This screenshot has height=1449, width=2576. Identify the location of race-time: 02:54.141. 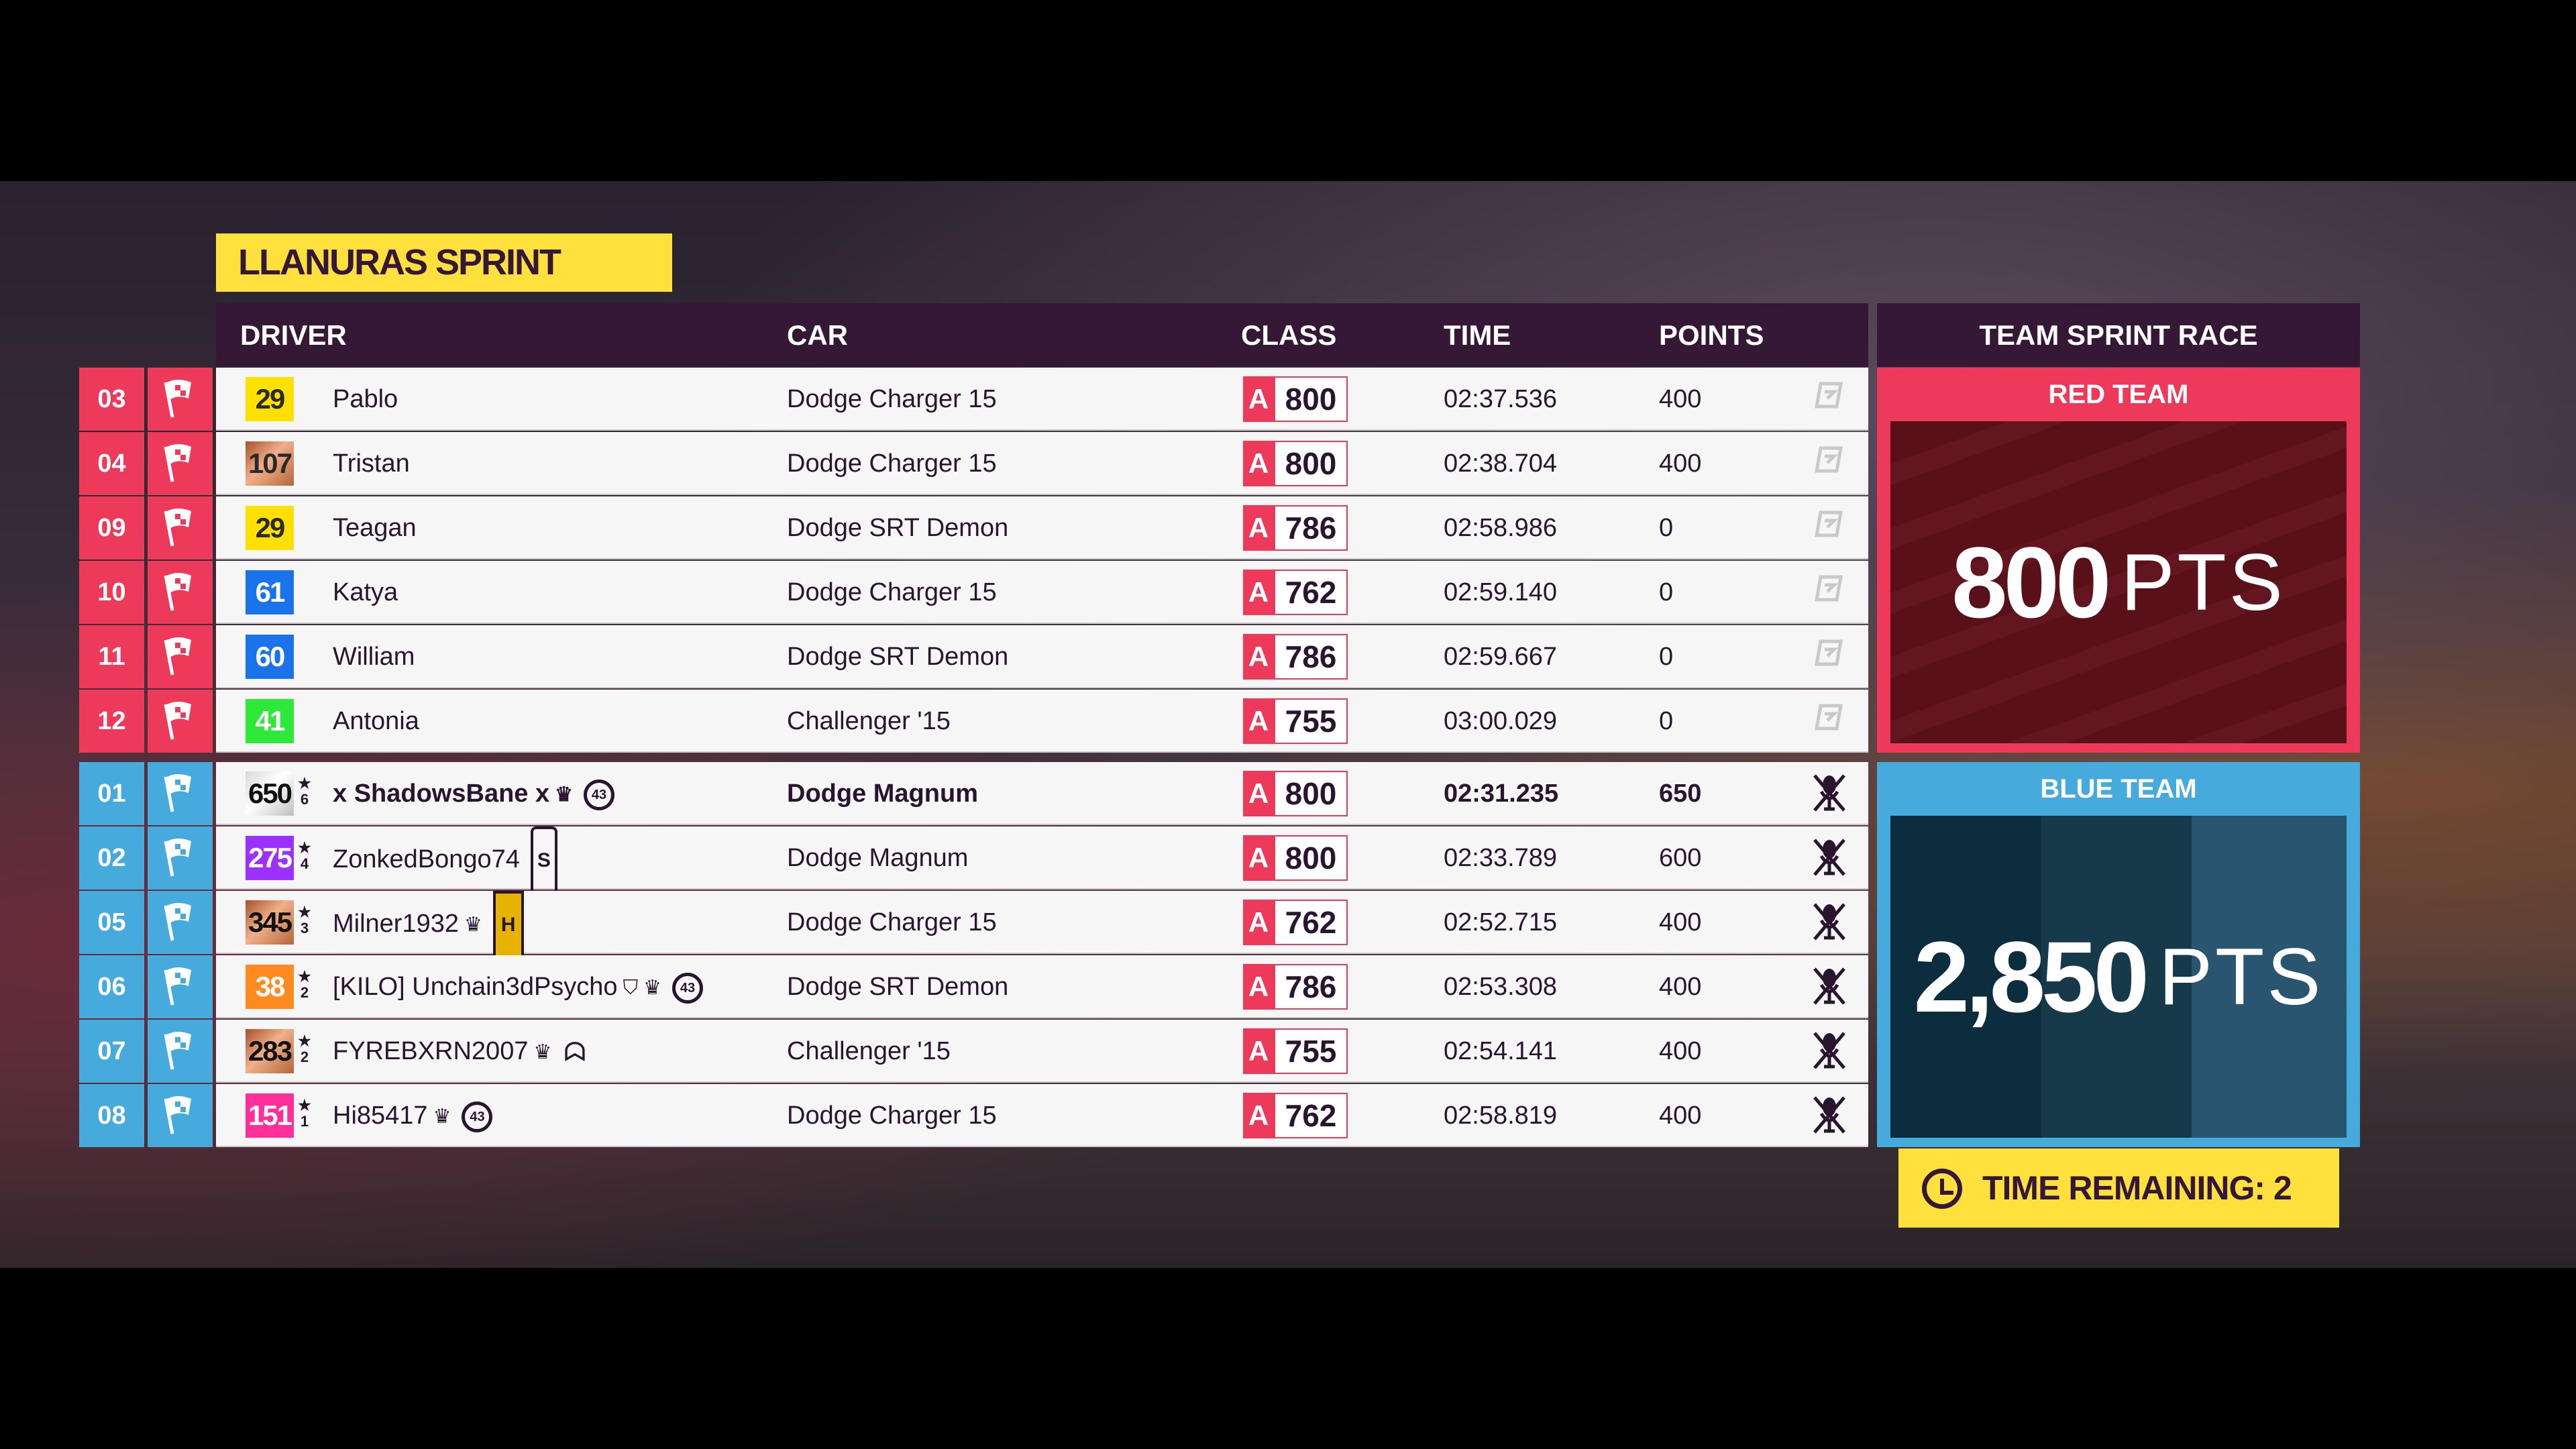
(1501, 1051).